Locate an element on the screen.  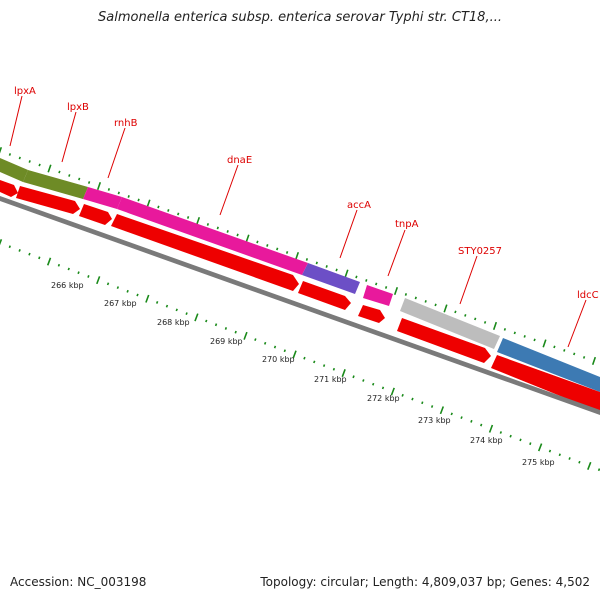
gene-label-STY0257: STY0257 is located at coordinates (480, 251).